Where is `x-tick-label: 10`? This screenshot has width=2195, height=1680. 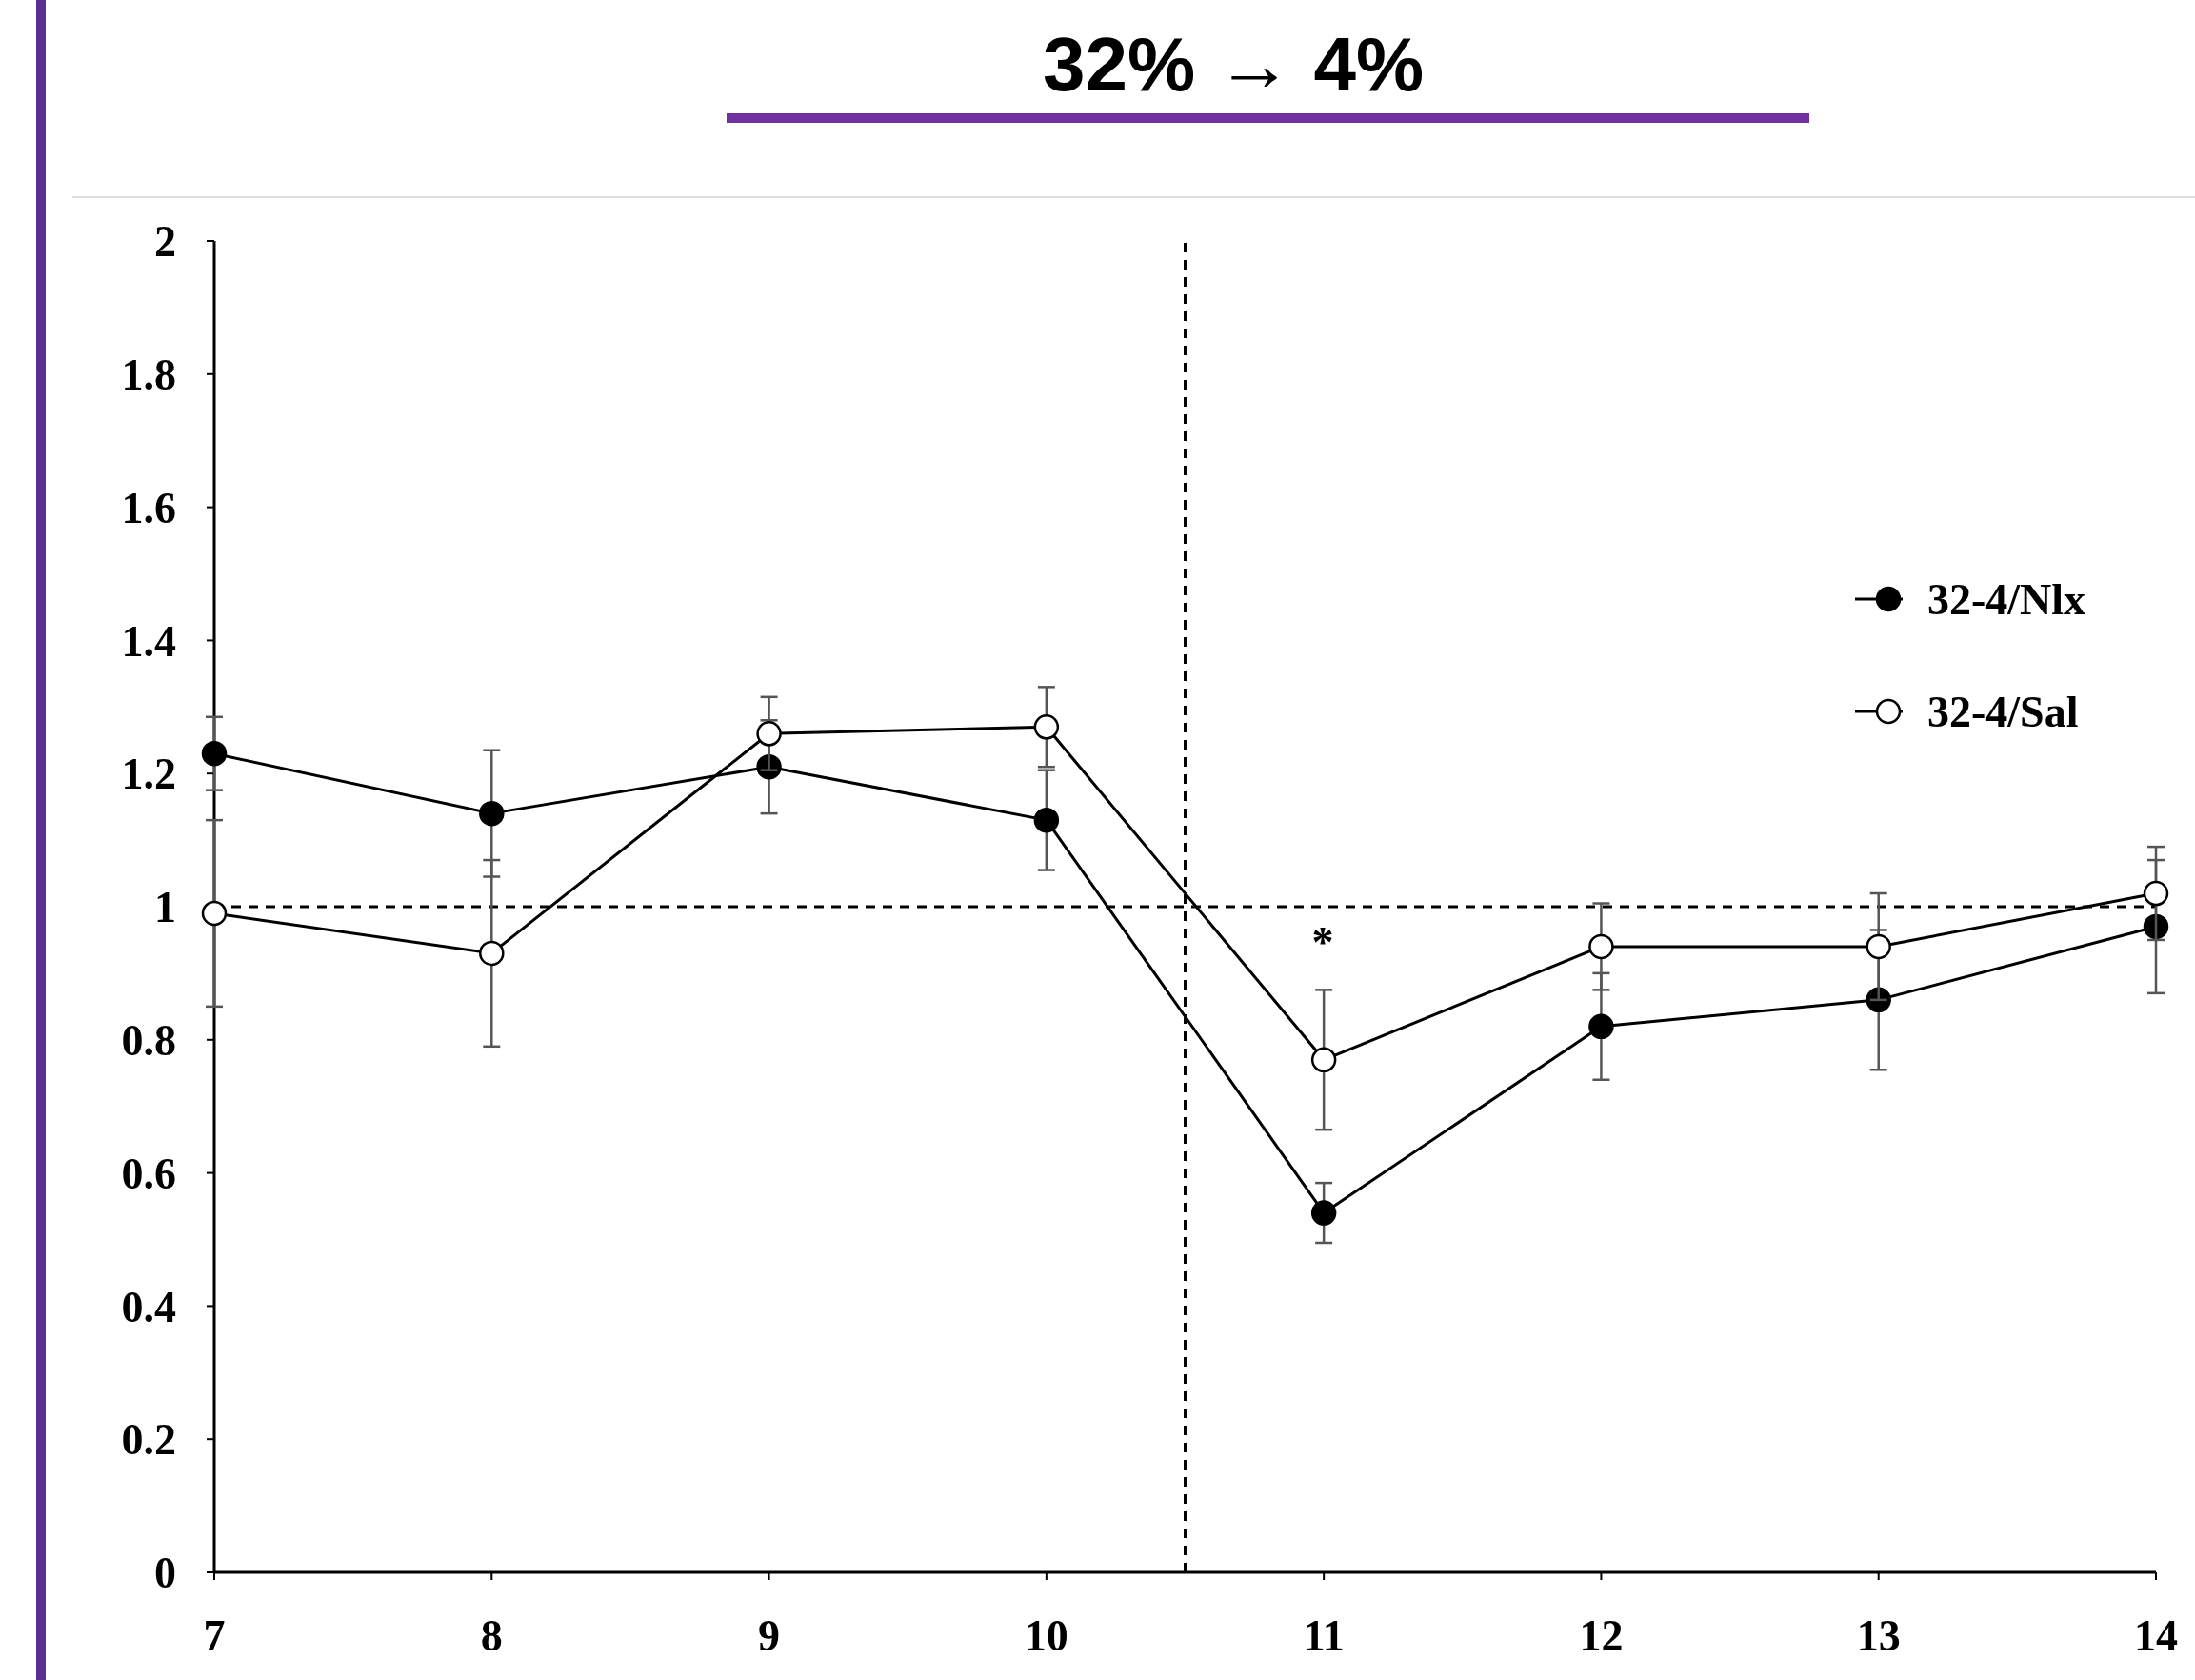 x-tick-label: 10 is located at coordinates (1046, 1635).